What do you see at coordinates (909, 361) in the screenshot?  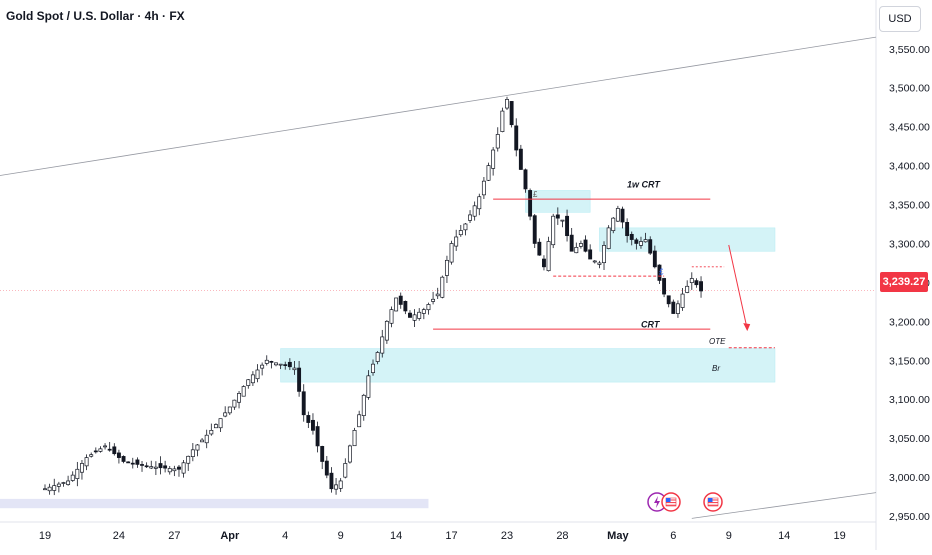 I see `y-tick-label: 3,150.00` at bounding box center [909, 361].